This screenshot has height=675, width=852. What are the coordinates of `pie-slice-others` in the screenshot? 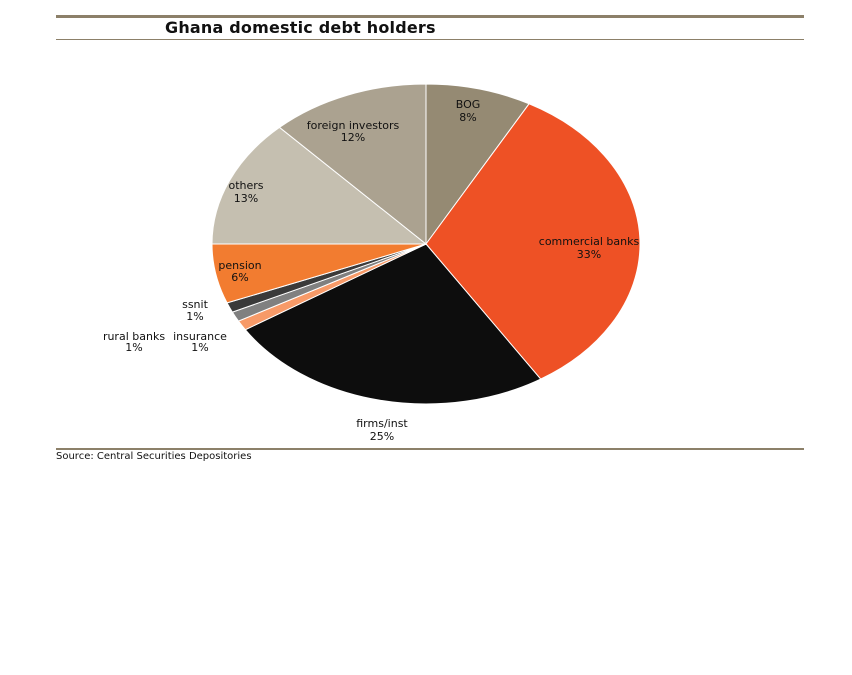 It's located at (319, 185).